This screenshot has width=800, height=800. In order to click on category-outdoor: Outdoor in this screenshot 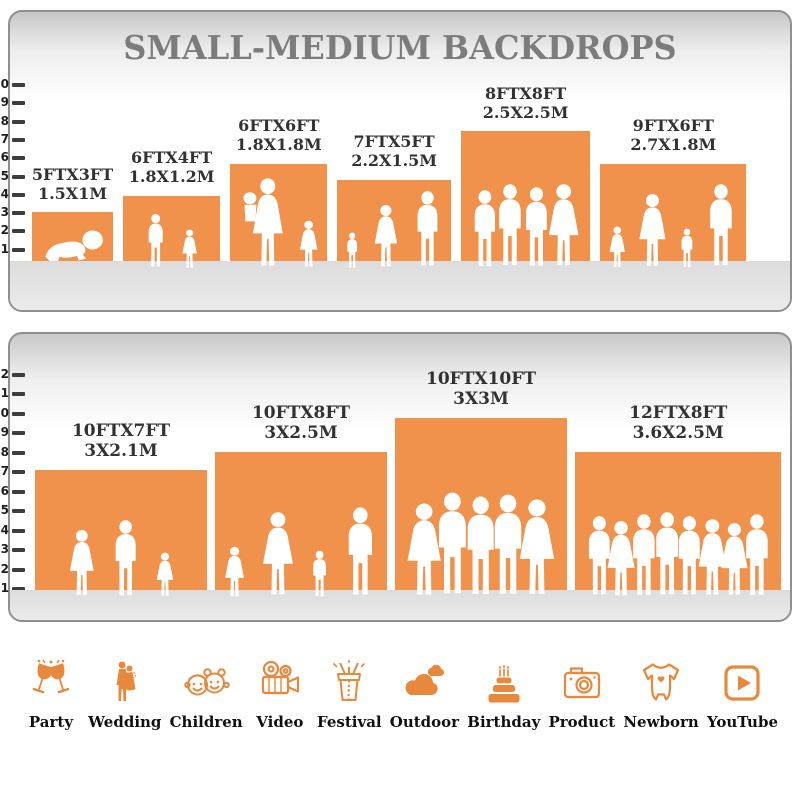, I will do `click(424, 694)`.